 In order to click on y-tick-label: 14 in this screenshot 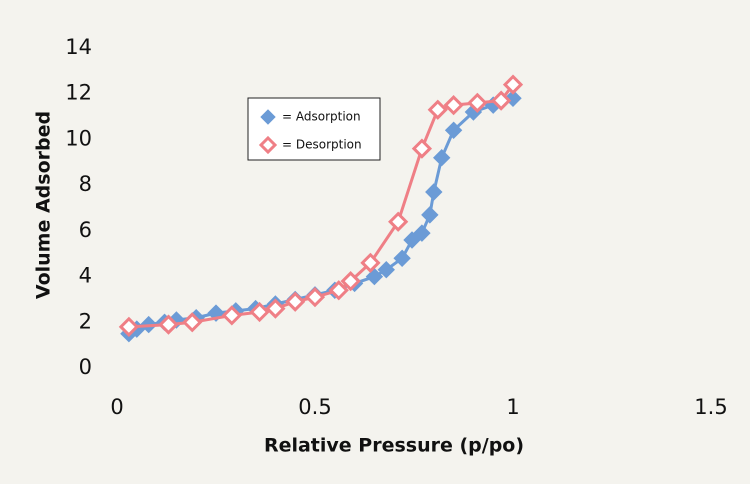, I will do `click(78, 47)`.